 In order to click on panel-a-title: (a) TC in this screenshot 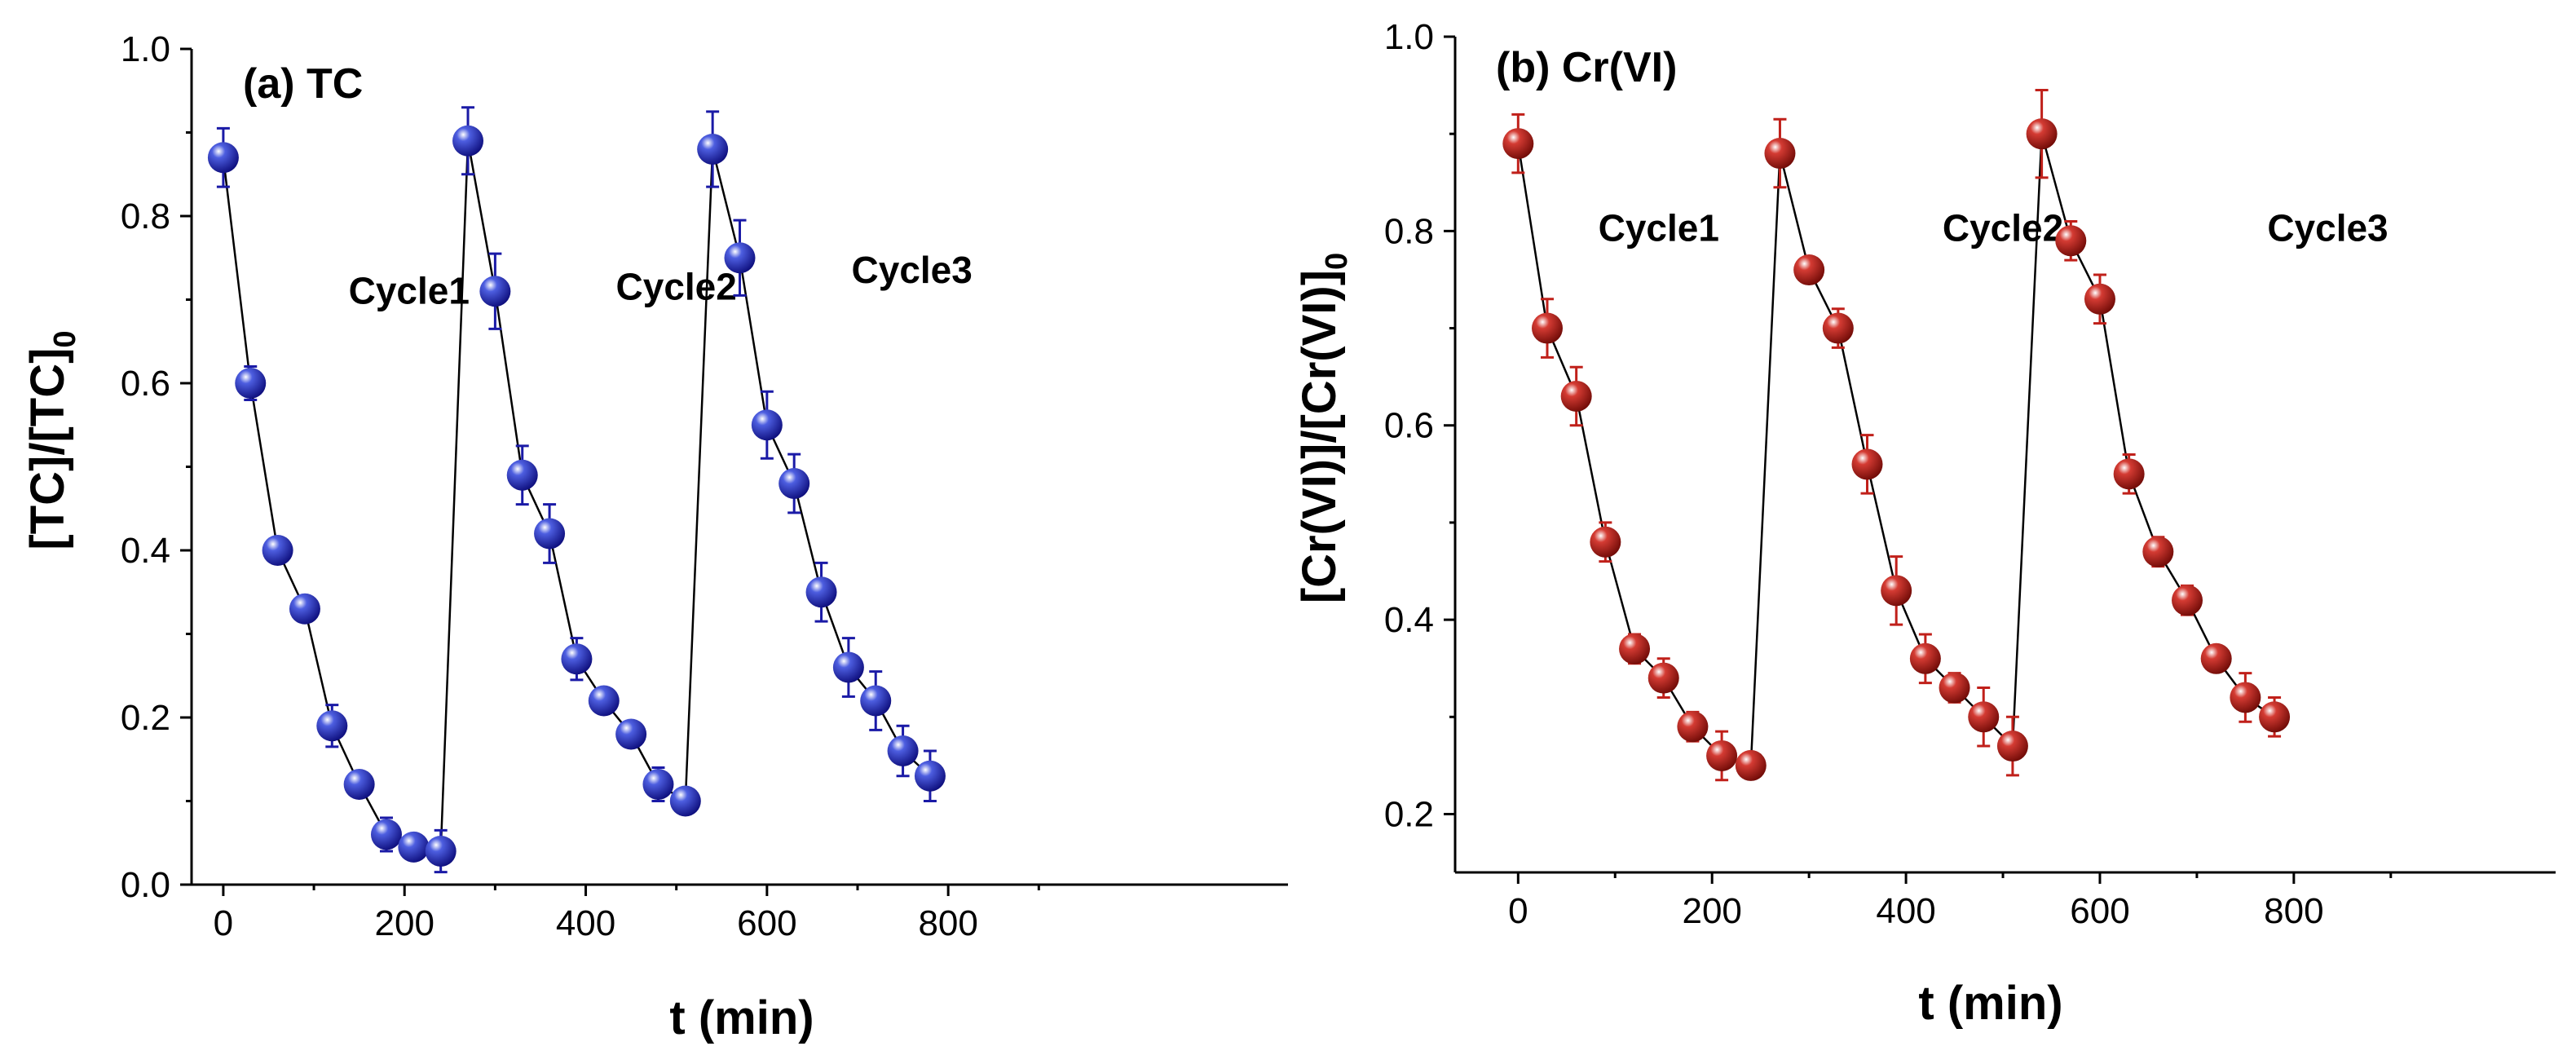, I will do `click(303, 84)`.